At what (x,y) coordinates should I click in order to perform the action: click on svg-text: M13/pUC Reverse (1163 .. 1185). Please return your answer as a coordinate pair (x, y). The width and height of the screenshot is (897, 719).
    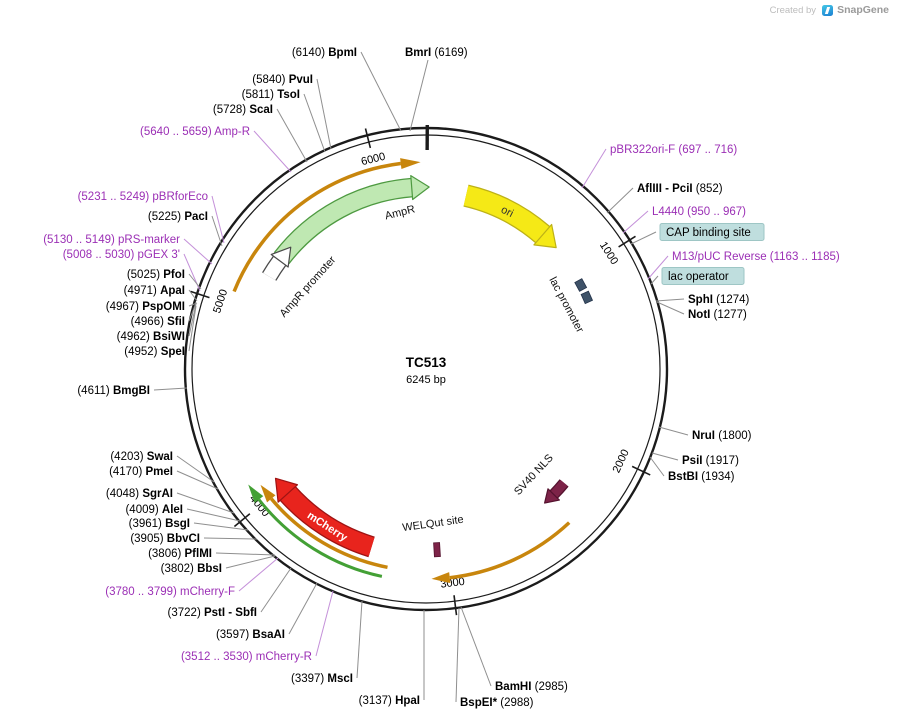
    Looking at the image, I should click on (756, 257).